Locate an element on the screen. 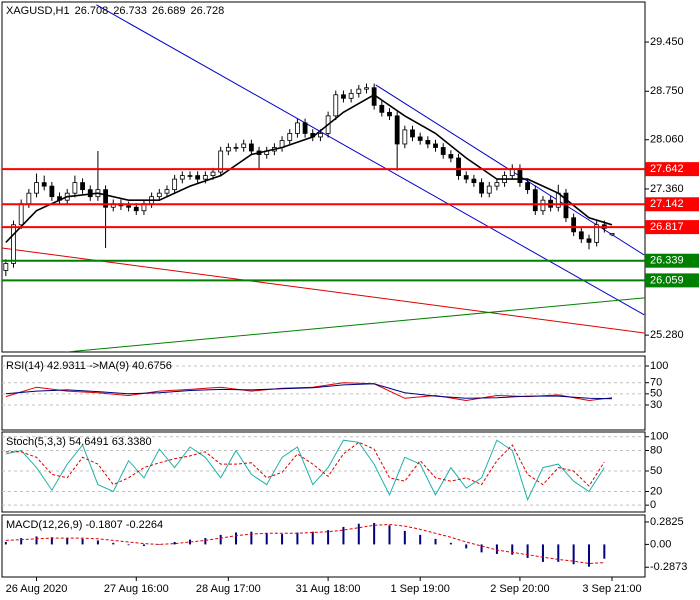 The image size is (700, 600). y-tick-label: 80 is located at coordinates (656, 450).